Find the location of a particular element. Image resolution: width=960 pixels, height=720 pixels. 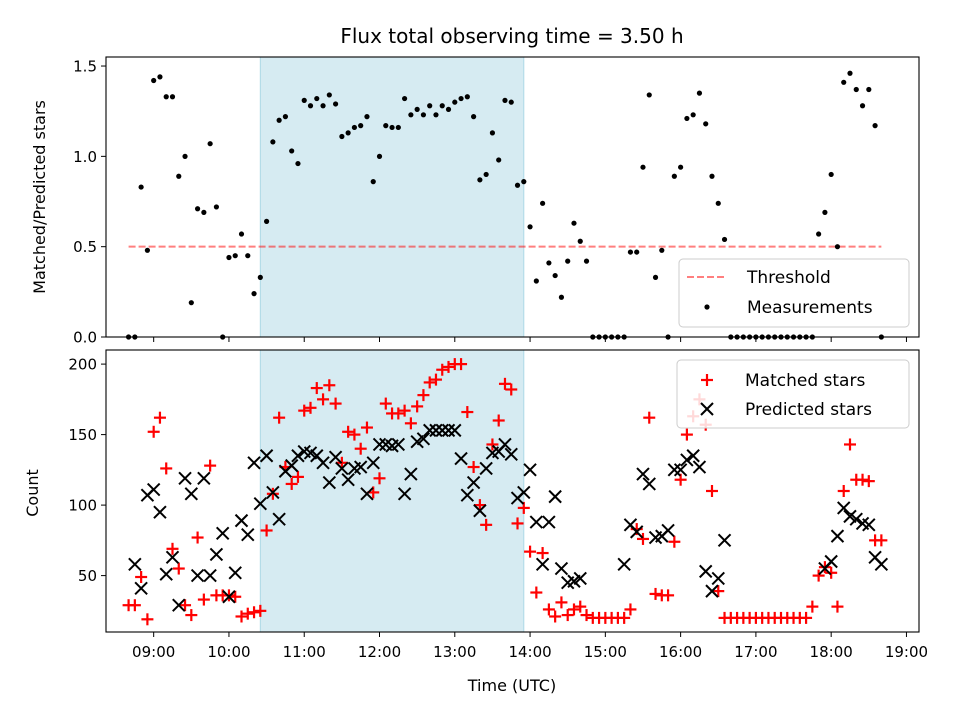

x-tick-label: 15:00 is located at coordinates (605, 652).